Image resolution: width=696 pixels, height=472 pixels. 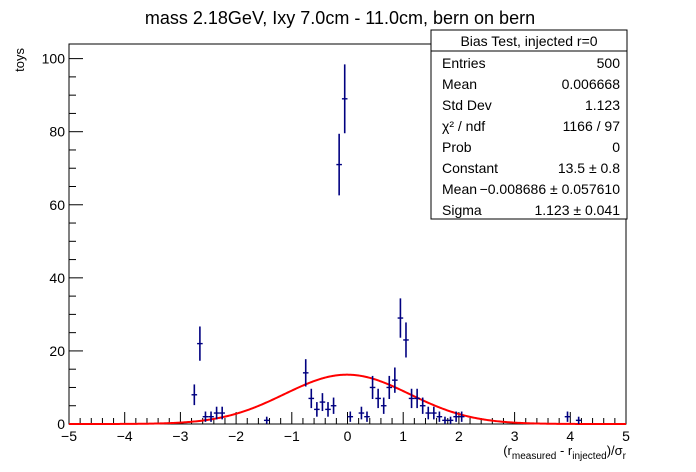 I want to click on stats-row-value: 0.006668, so click(x=591, y=84).